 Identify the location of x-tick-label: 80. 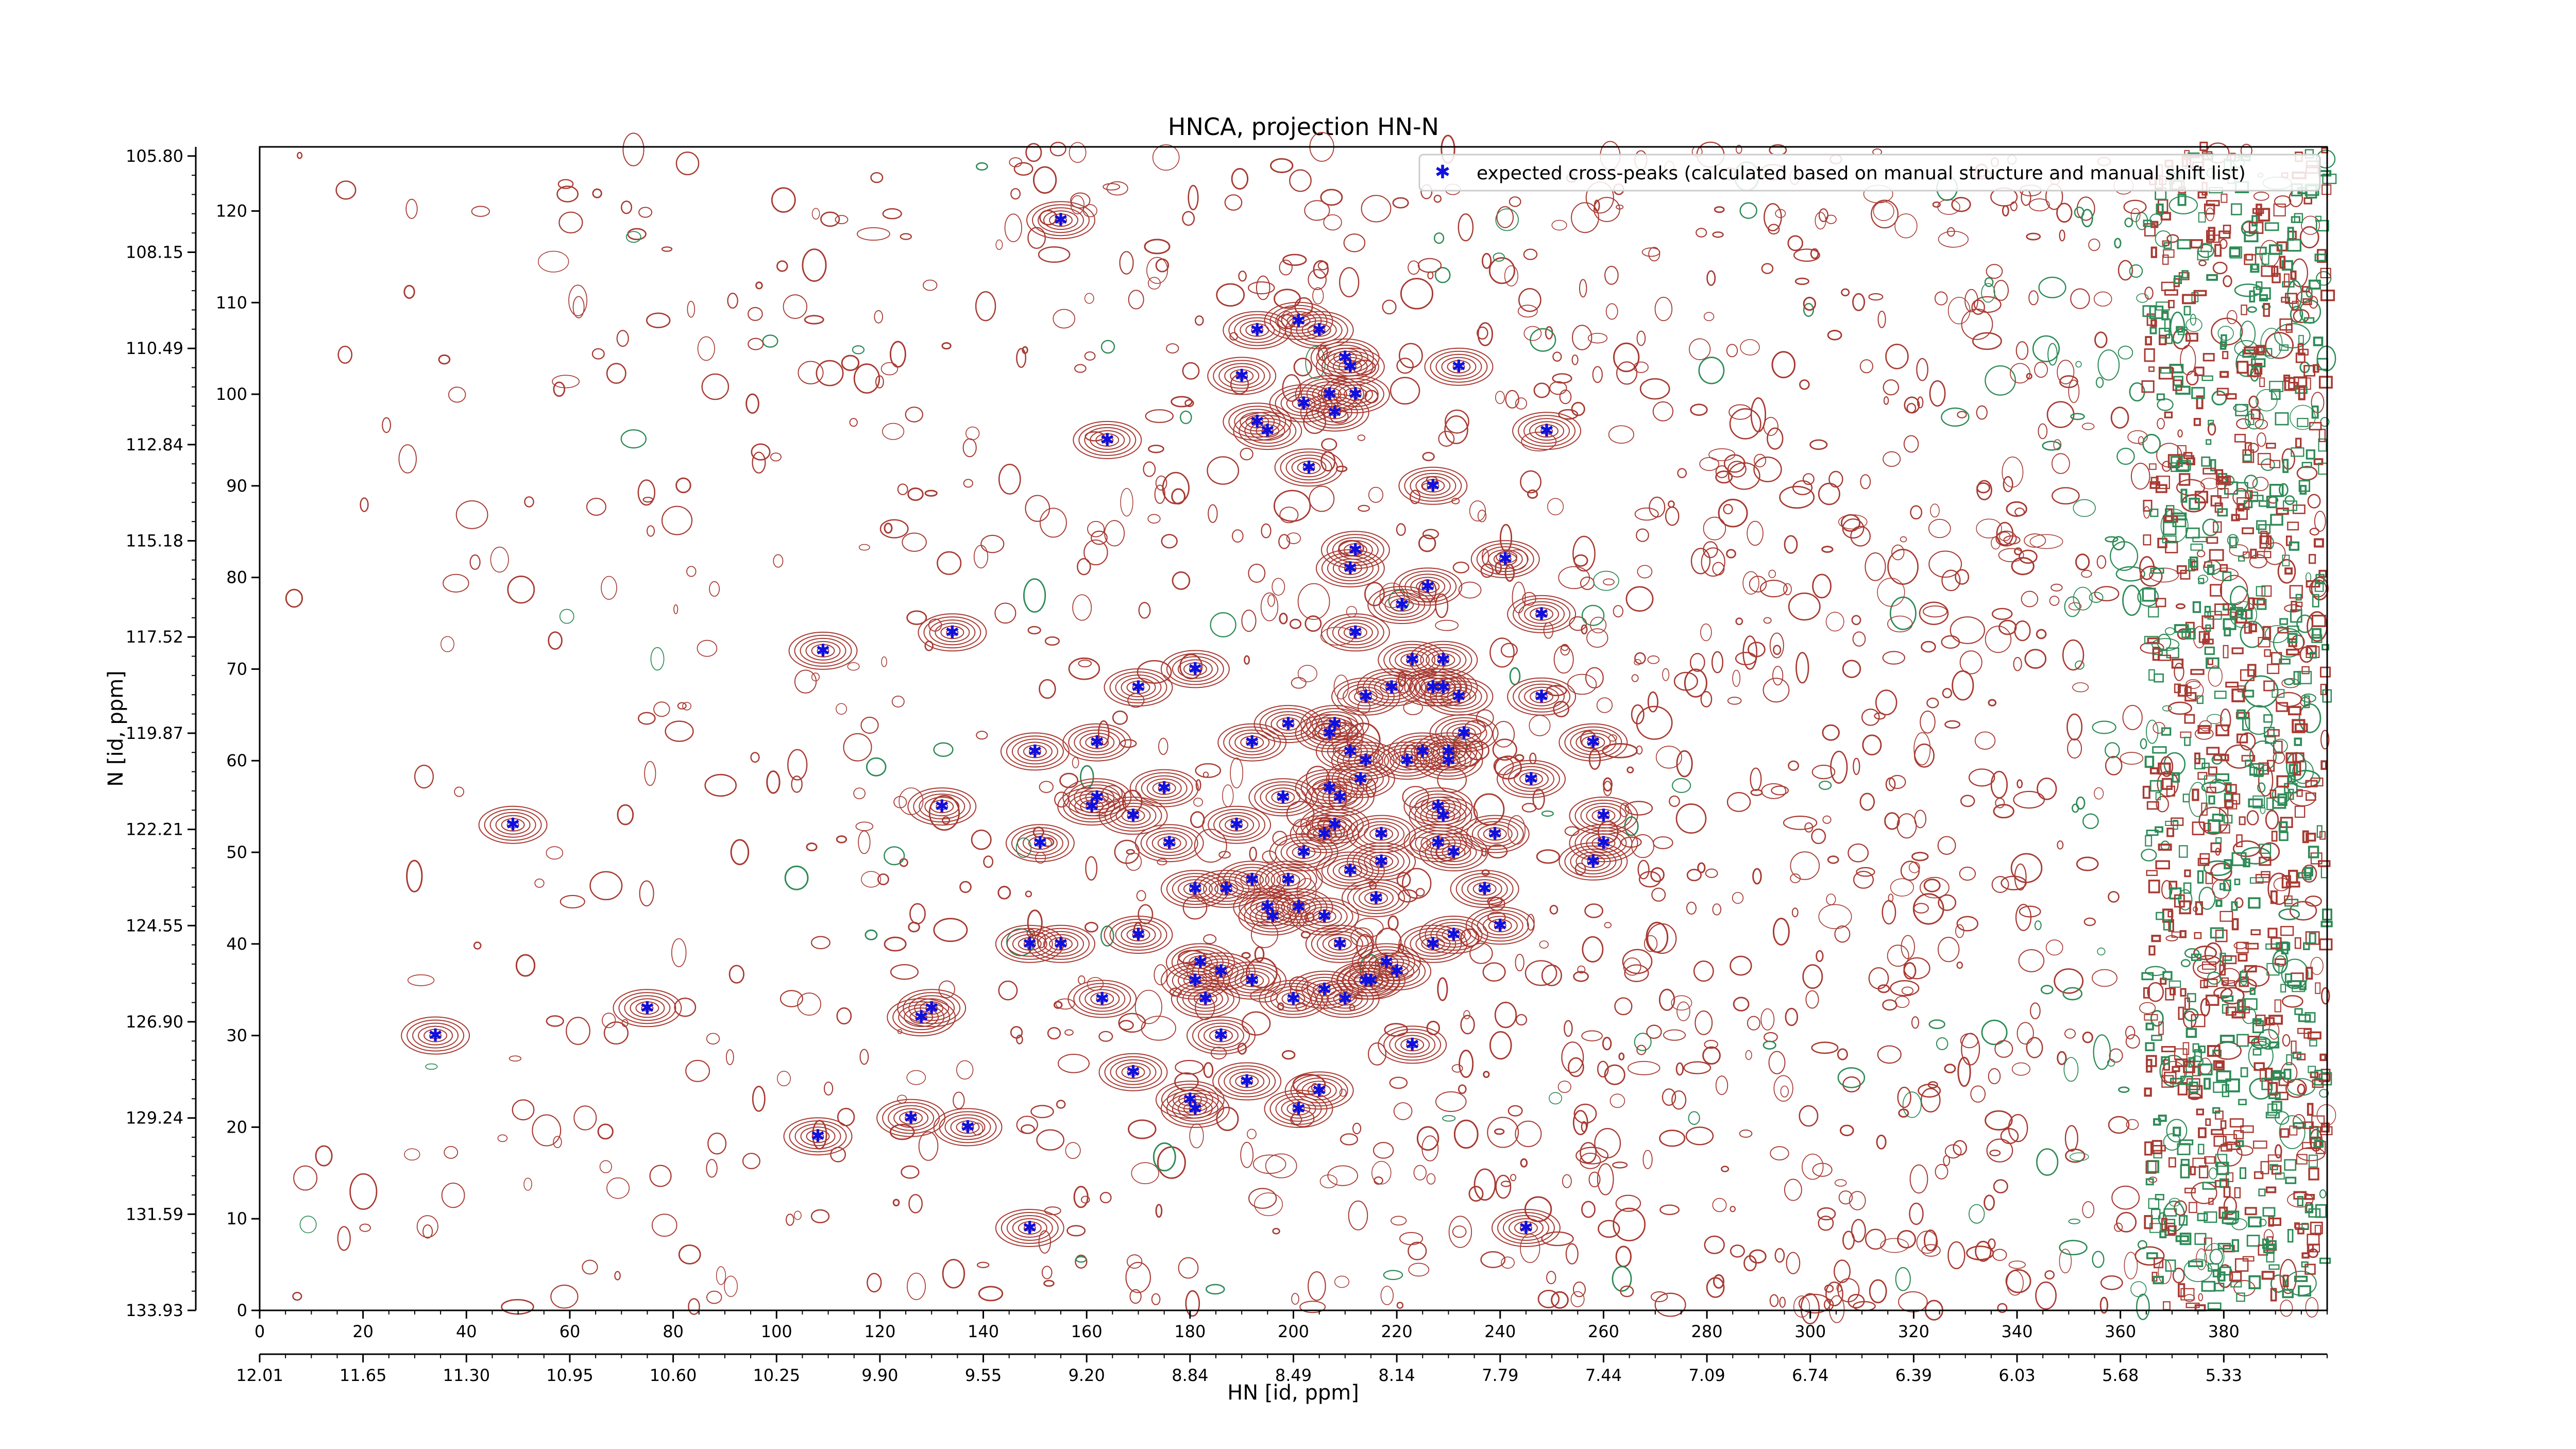
(673, 1331).